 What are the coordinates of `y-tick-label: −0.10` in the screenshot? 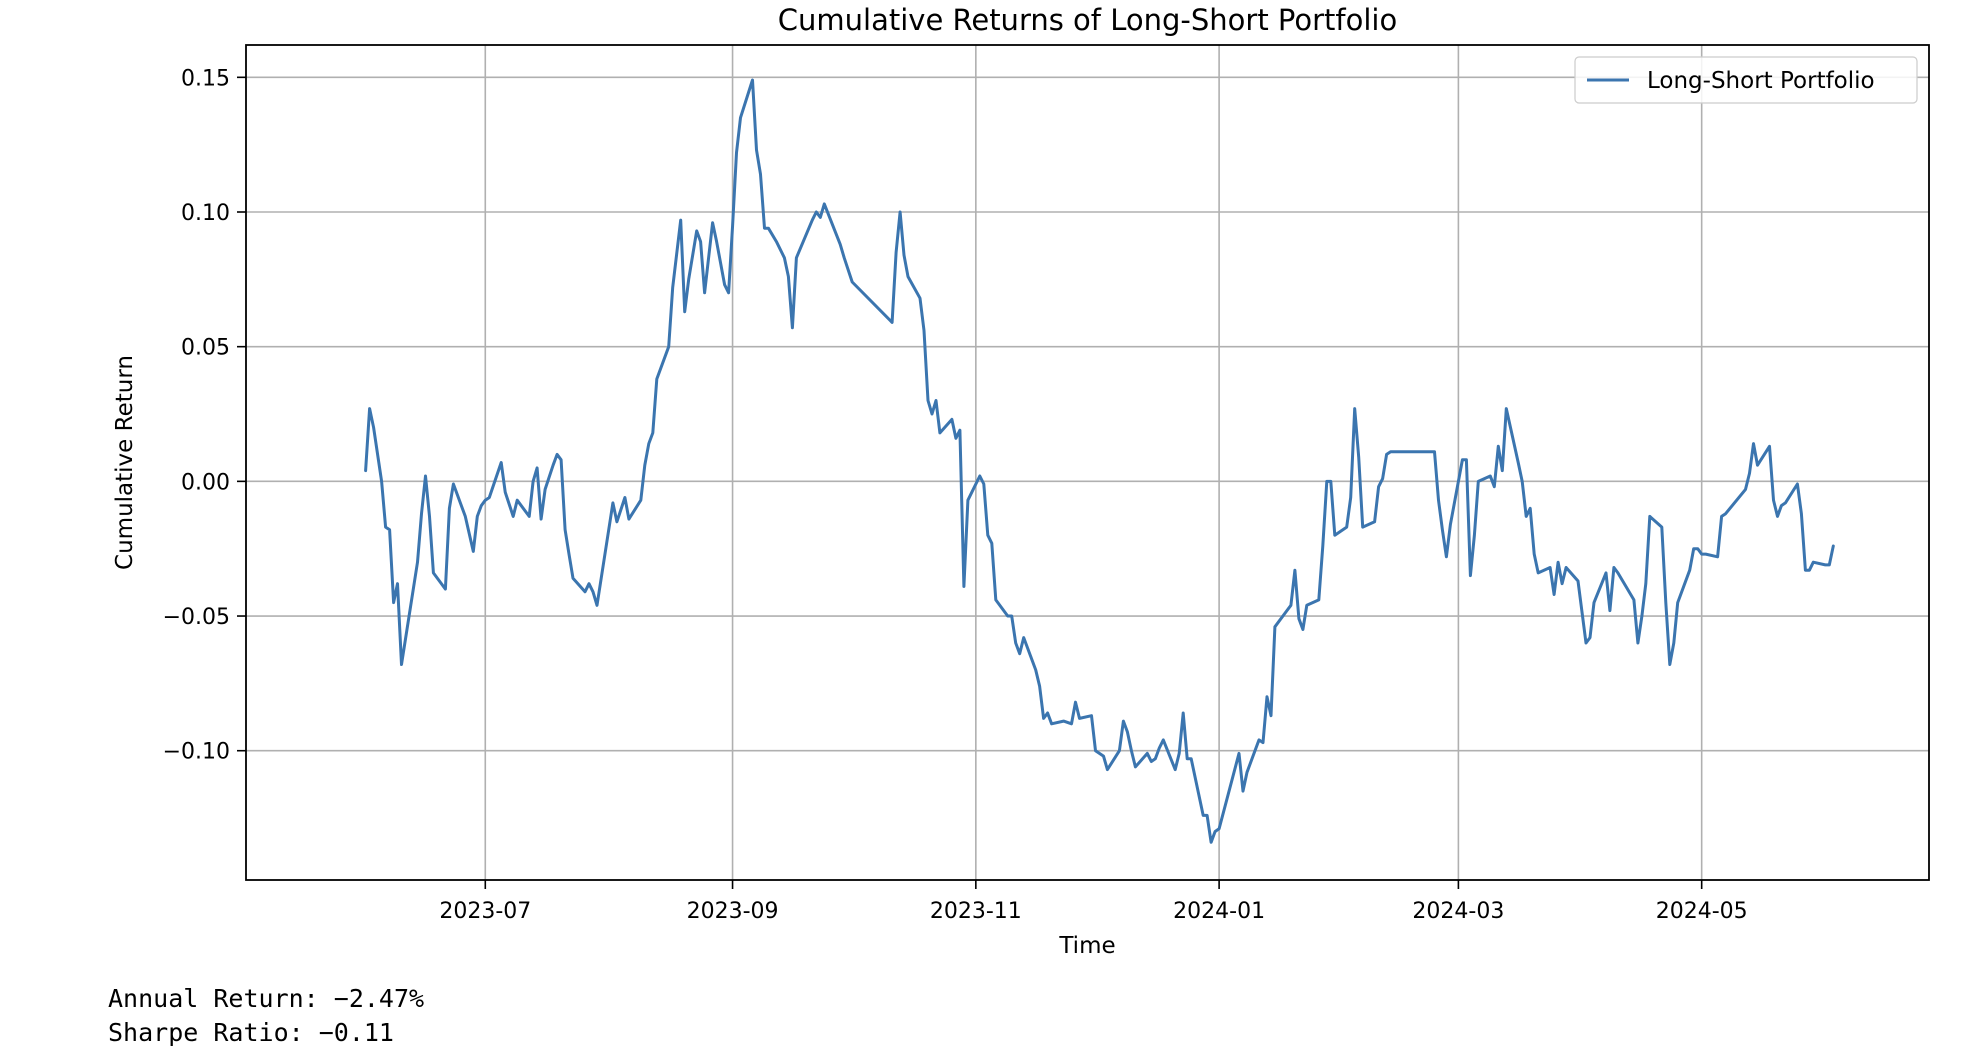 It's located at (196, 752).